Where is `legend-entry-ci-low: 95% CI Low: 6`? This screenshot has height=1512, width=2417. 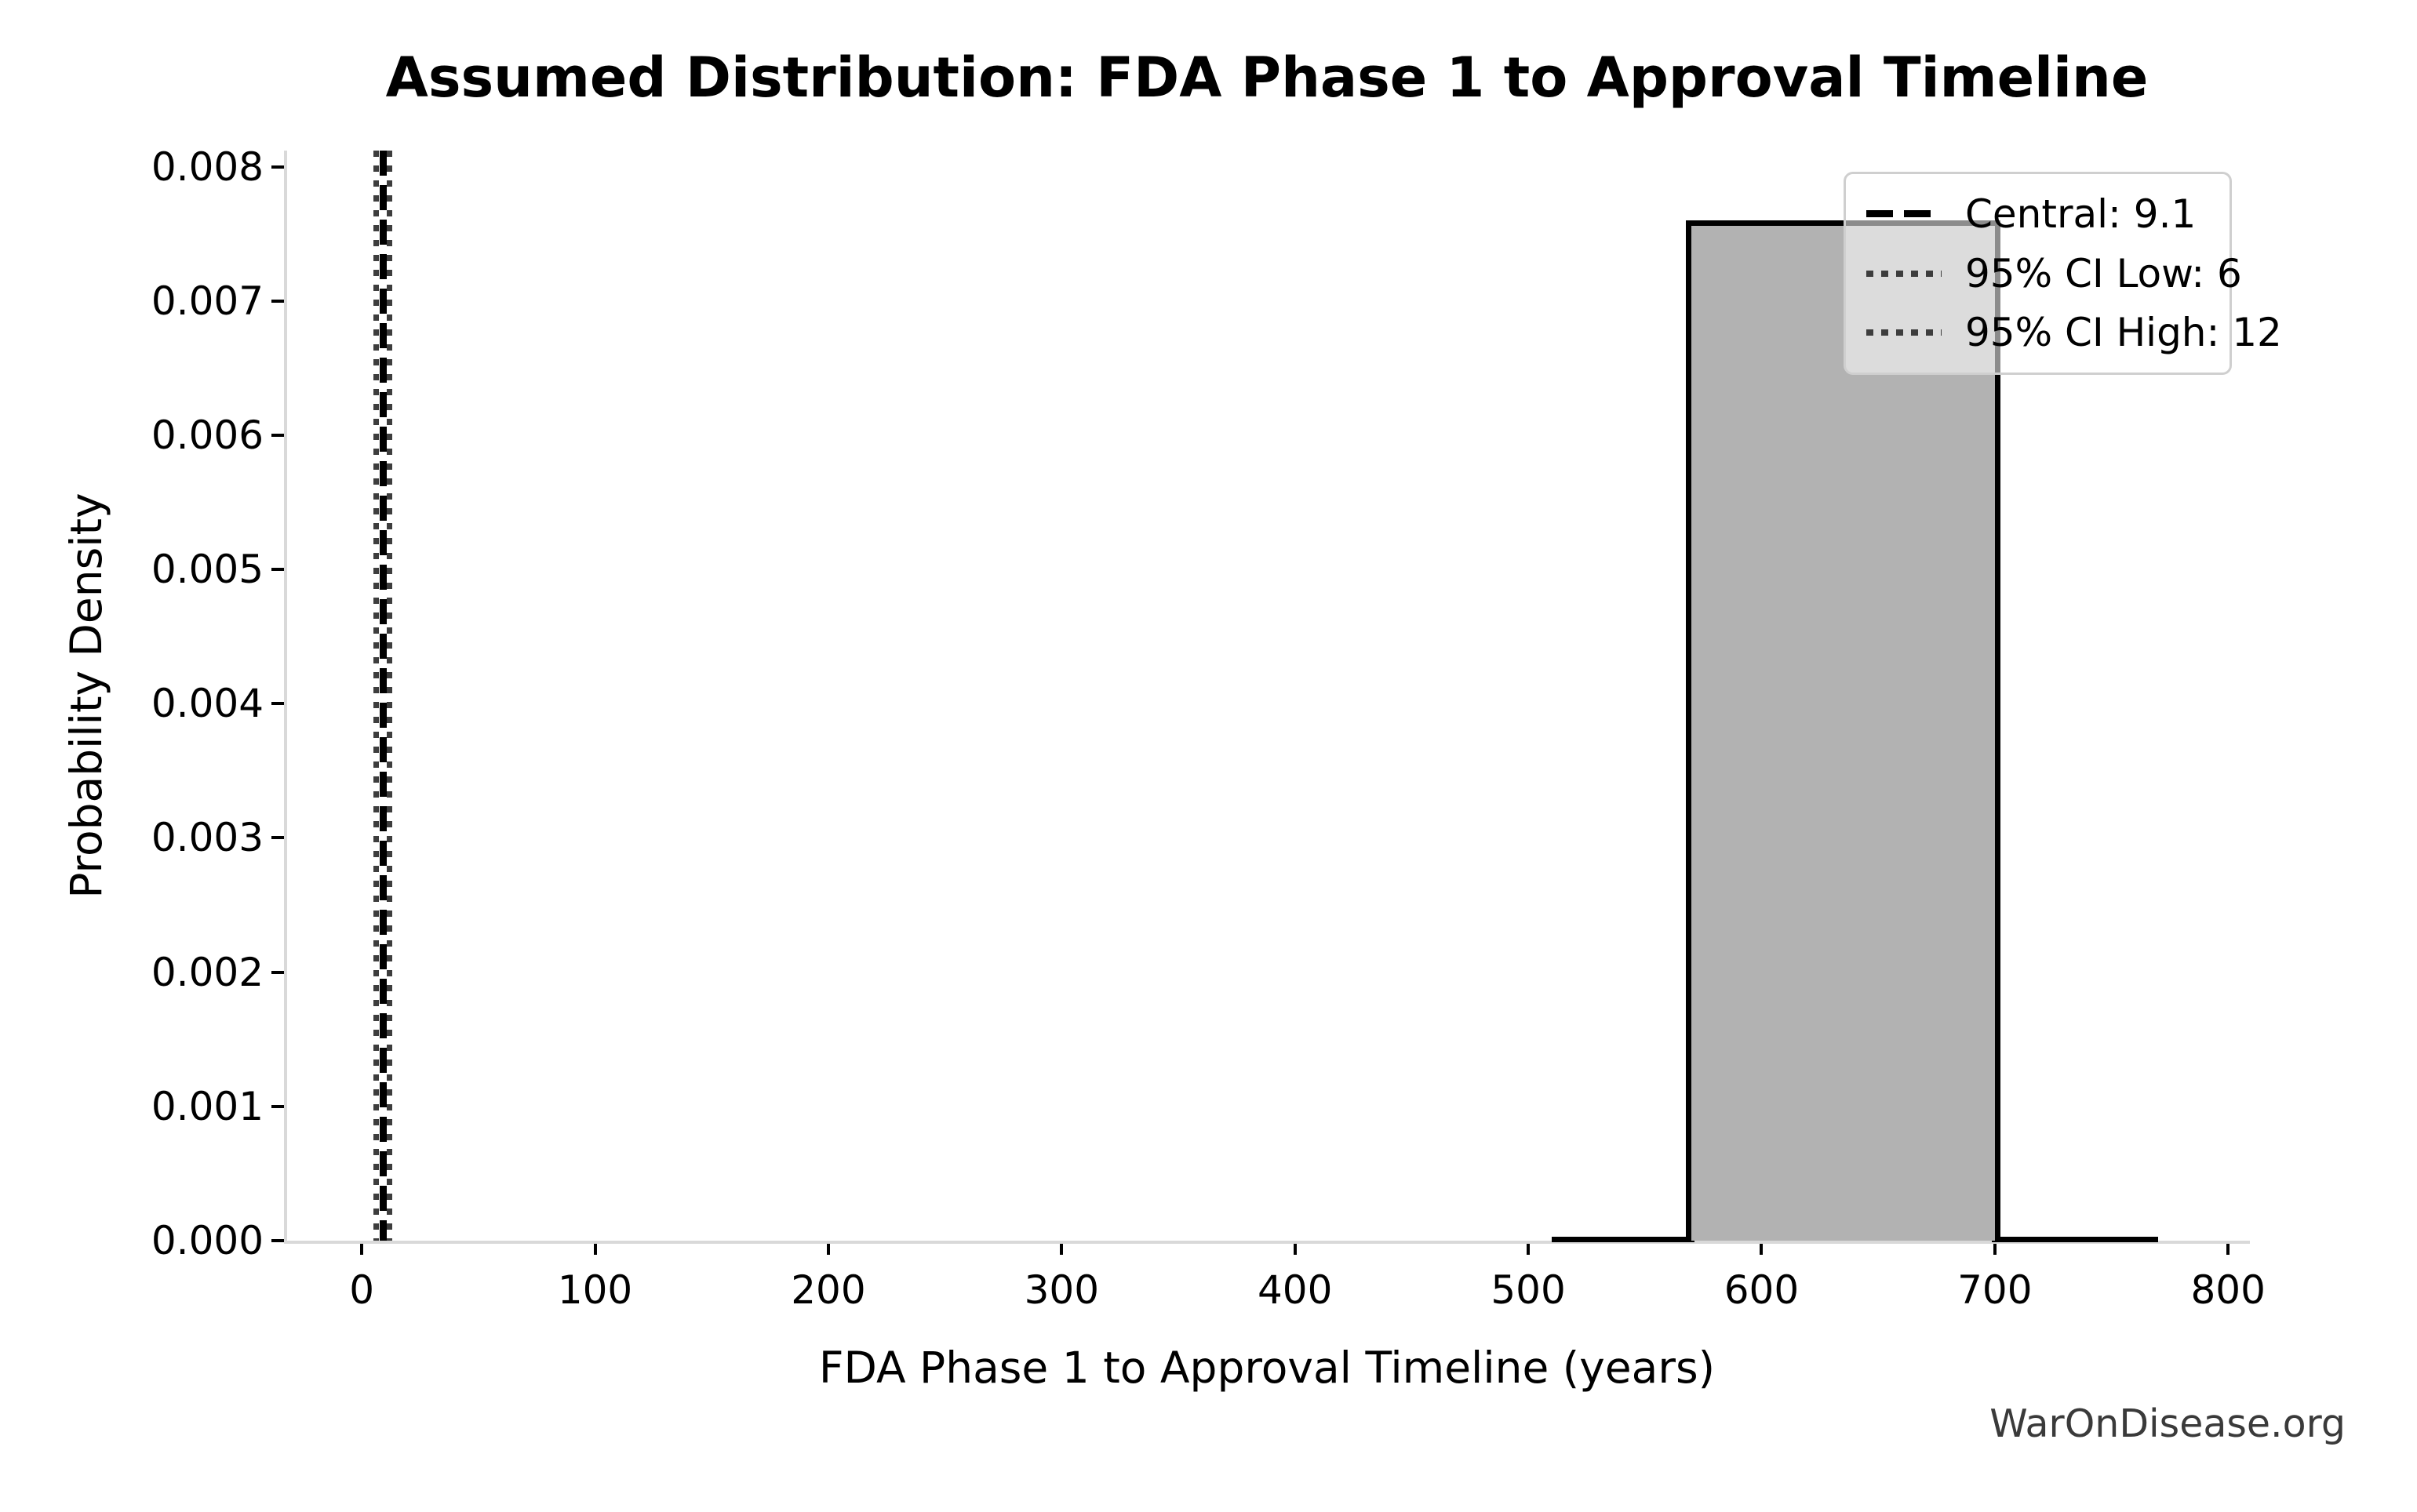
legend-entry-ci-low: 95% CI Low: 6 is located at coordinates (2054, 273).